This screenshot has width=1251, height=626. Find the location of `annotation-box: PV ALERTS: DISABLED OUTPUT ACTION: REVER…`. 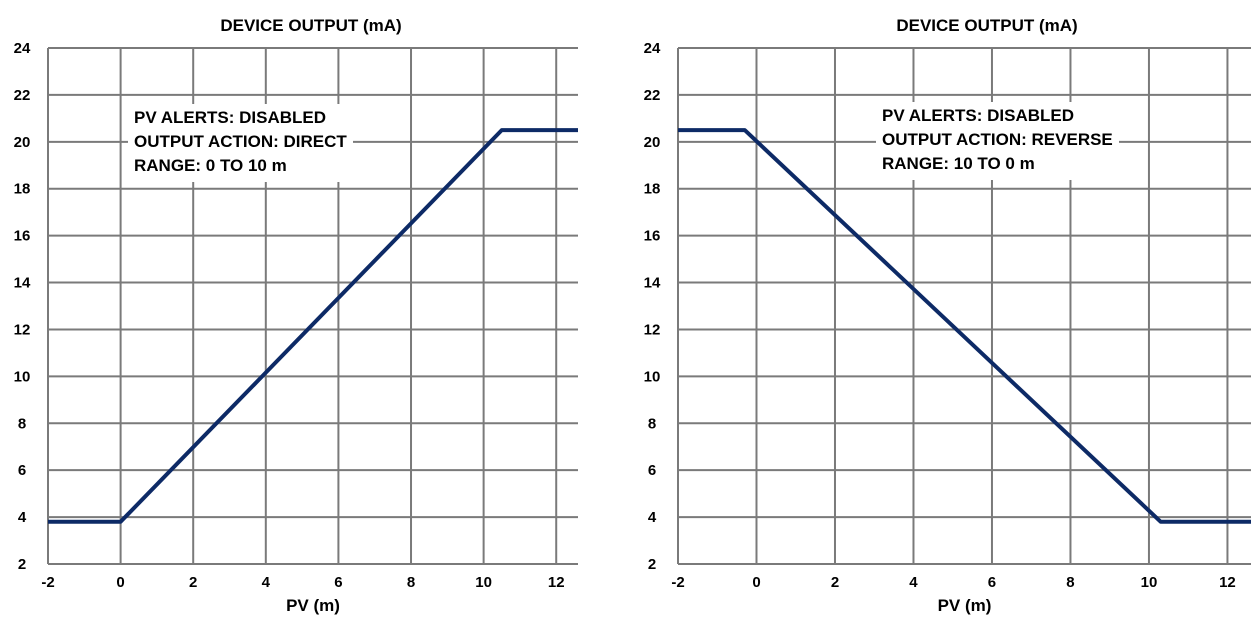

annotation-box: PV ALERTS: DISABLED OUTPUT ACTION: REVER… is located at coordinates (997, 141).